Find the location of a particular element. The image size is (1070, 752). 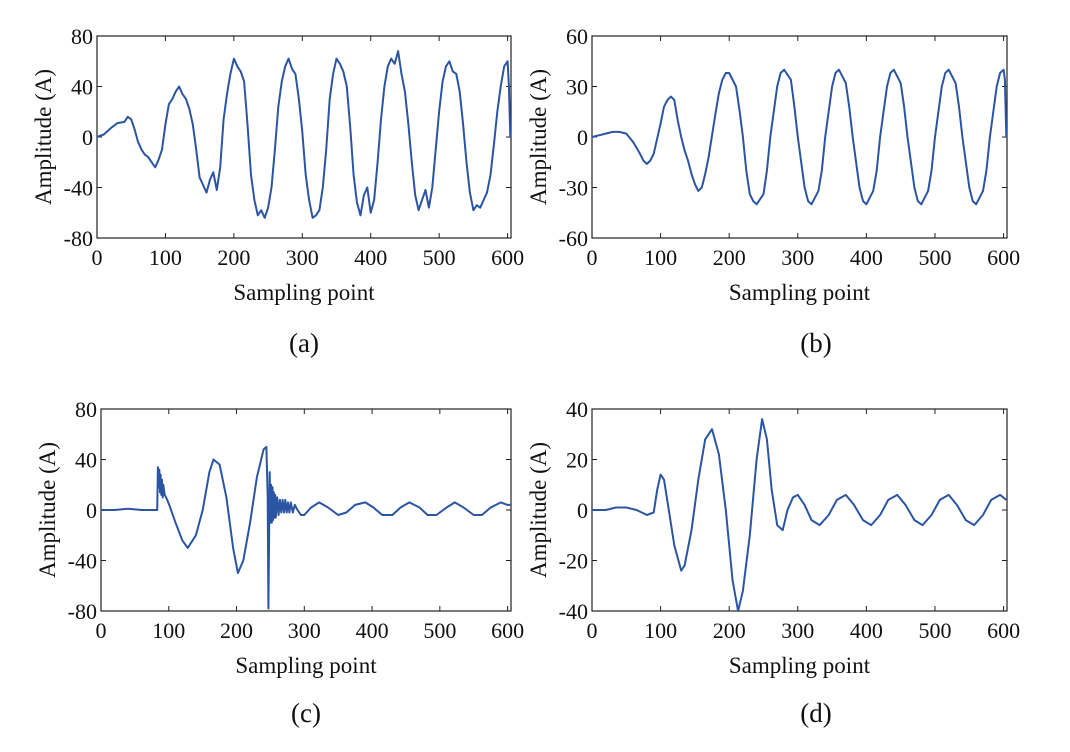

panel-caption: (d) is located at coordinates (815, 713).